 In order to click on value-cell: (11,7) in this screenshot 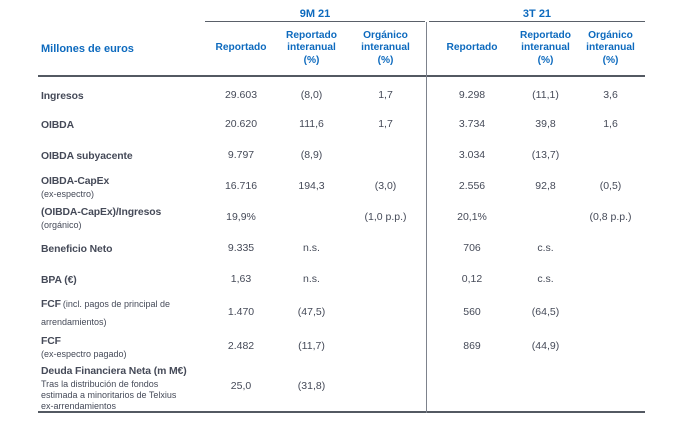, I will do `click(311, 345)`.